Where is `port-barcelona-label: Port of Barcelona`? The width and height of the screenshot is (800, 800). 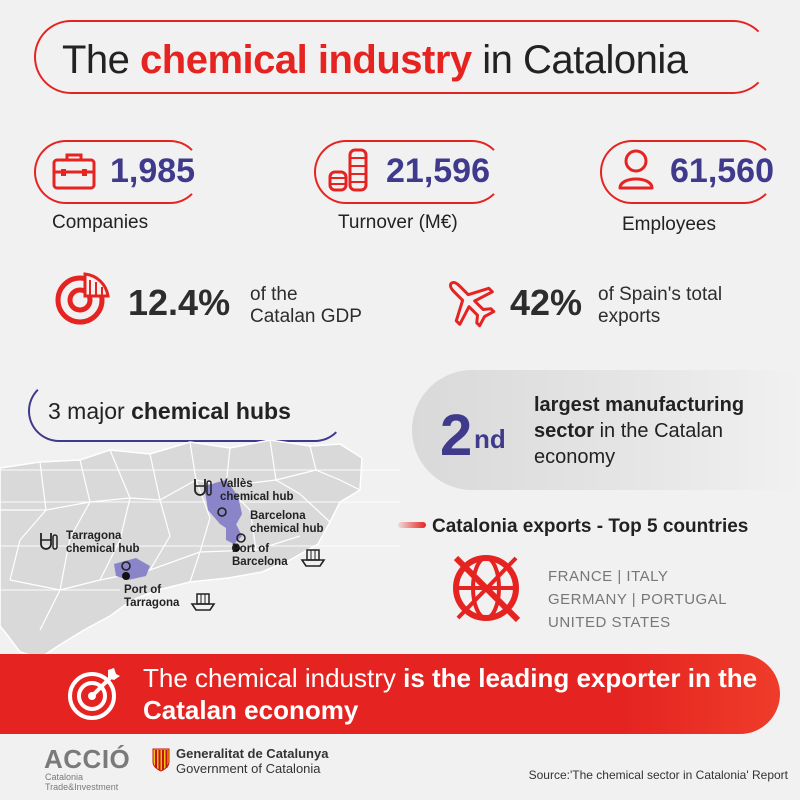
port-barcelona-label: Port of Barcelona is located at coordinates (260, 555).